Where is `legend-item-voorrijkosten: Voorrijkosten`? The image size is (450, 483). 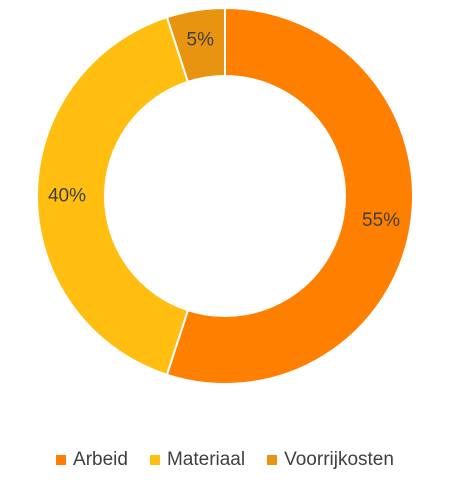
legend-item-voorrijkosten: Voorrijkosten is located at coordinates (330, 460).